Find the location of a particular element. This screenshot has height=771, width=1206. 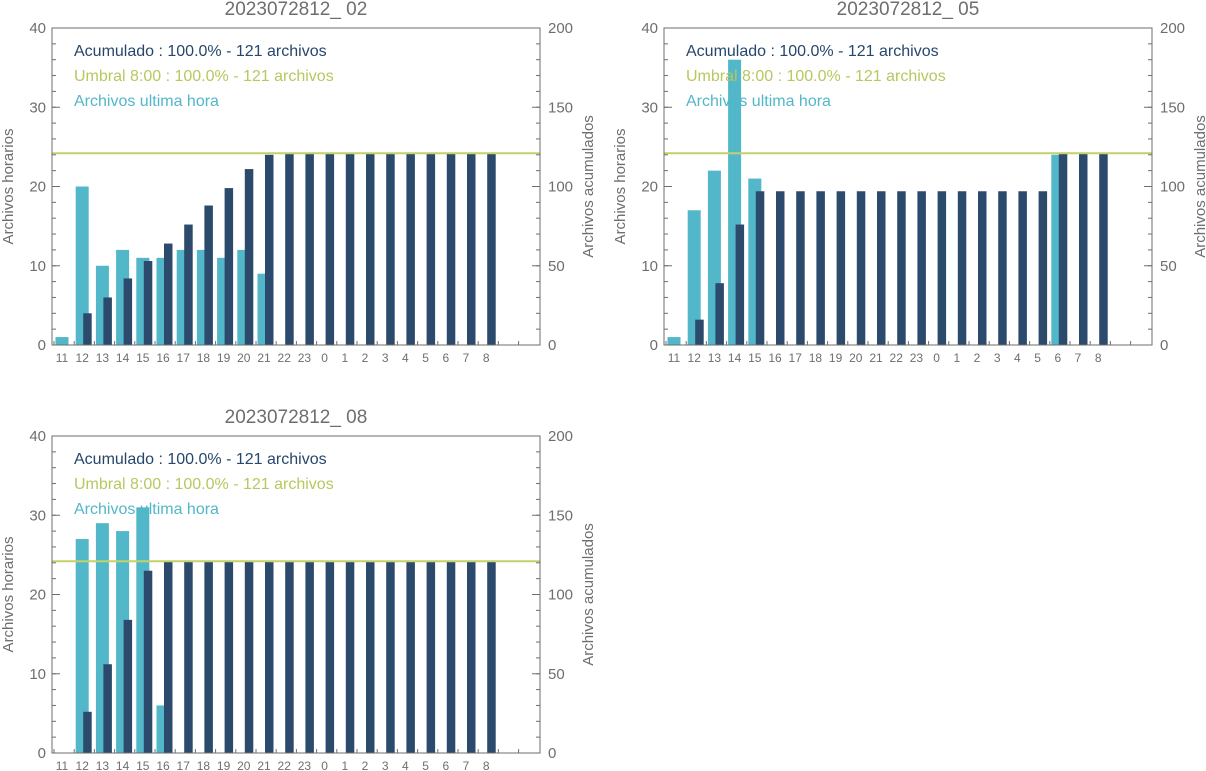

x-tick-label: 14 is located at coordinates (735, 358).